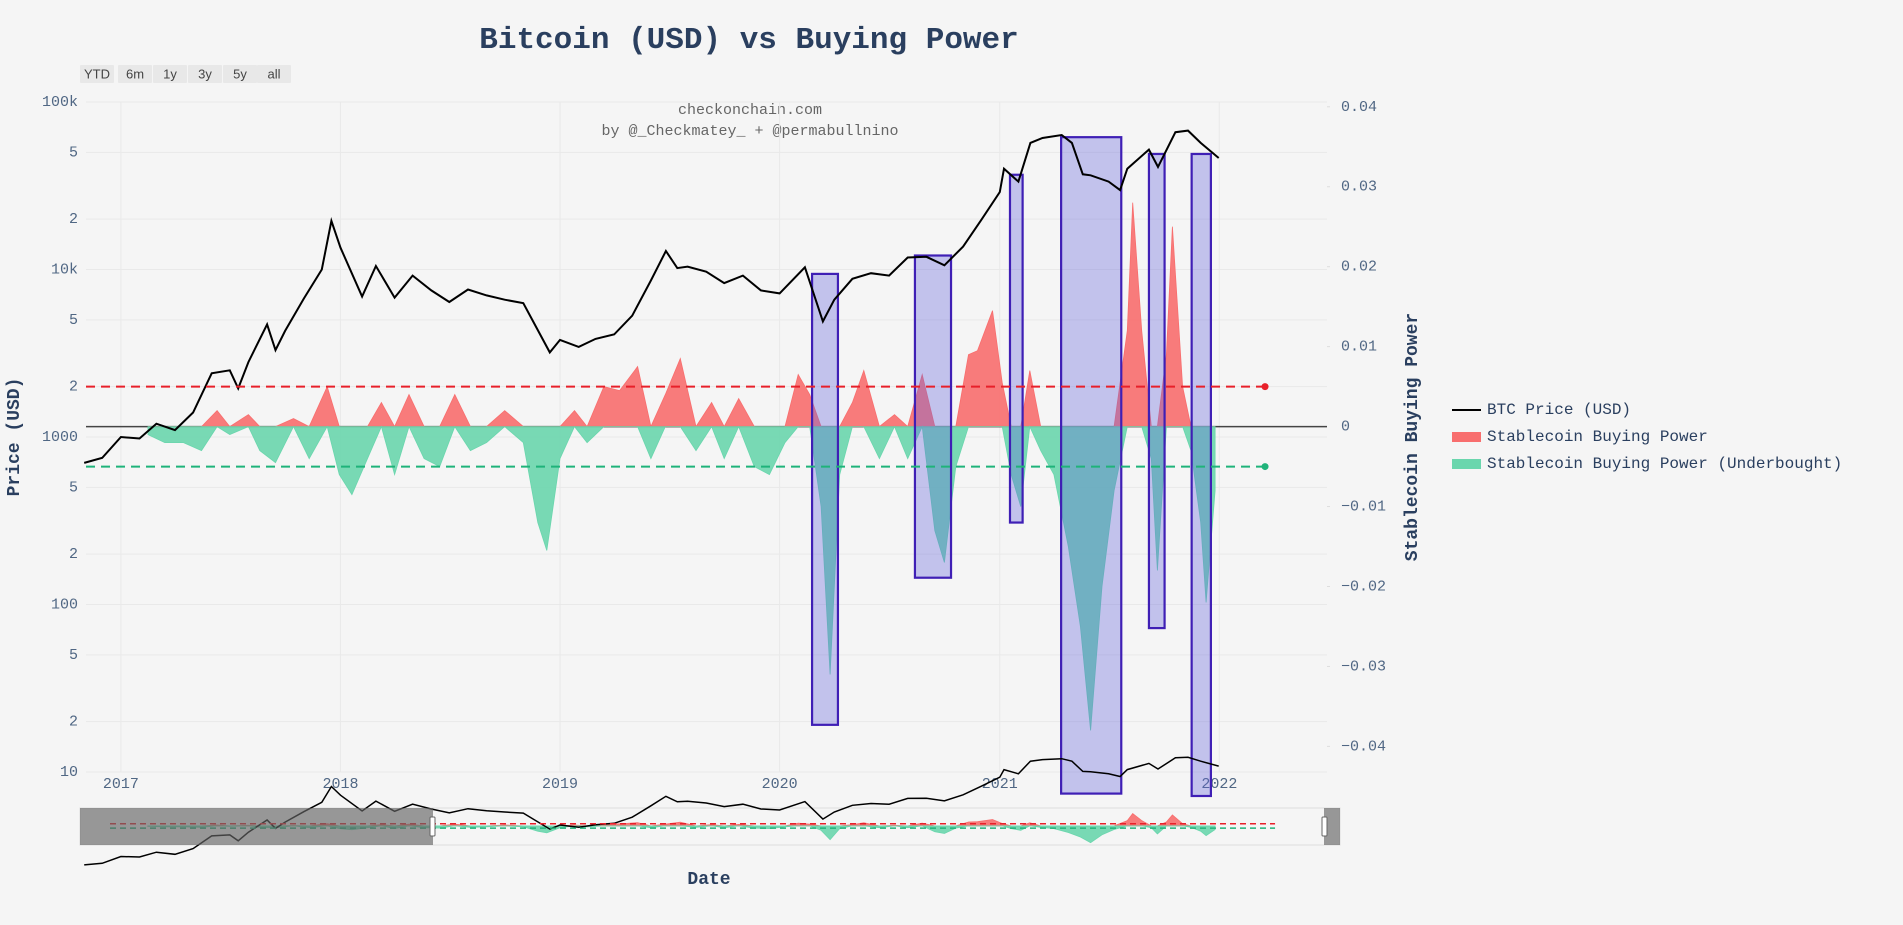 The width and height of the screenshot is (1903, 925). I want to click on range-button-label: 5y, so click(240, 73).